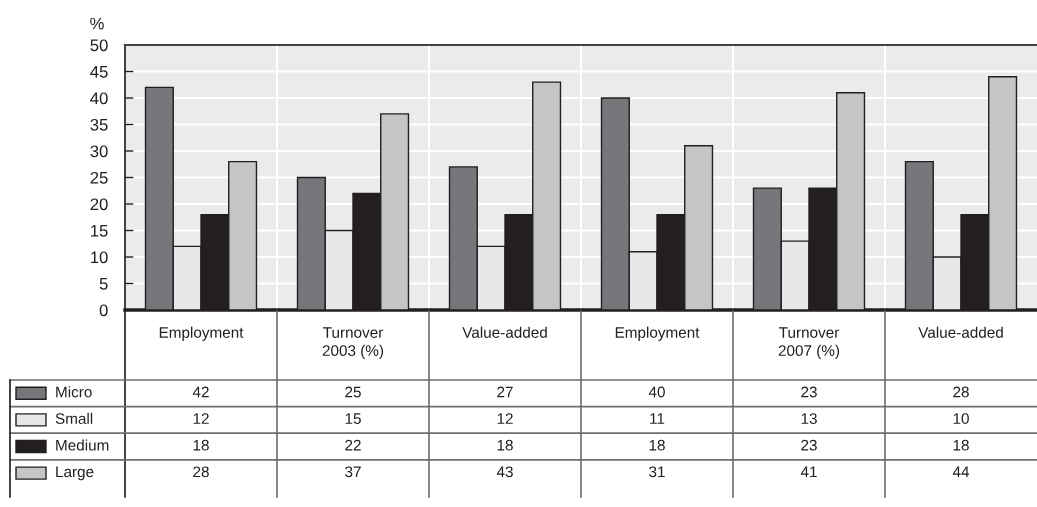  I want to click on data-label: 37, so click(353, 472).